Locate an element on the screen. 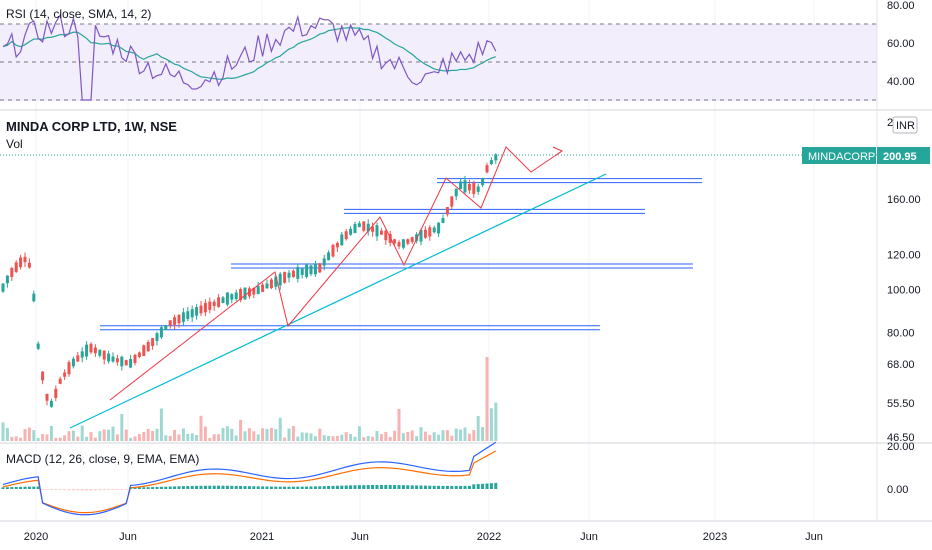 Image resolution: width=932 pixels, height=550 pixels. time-axis: 2020 Jun 2021 Jun 2022 Jun 2023 Jun is located at coordinates (423, 537).